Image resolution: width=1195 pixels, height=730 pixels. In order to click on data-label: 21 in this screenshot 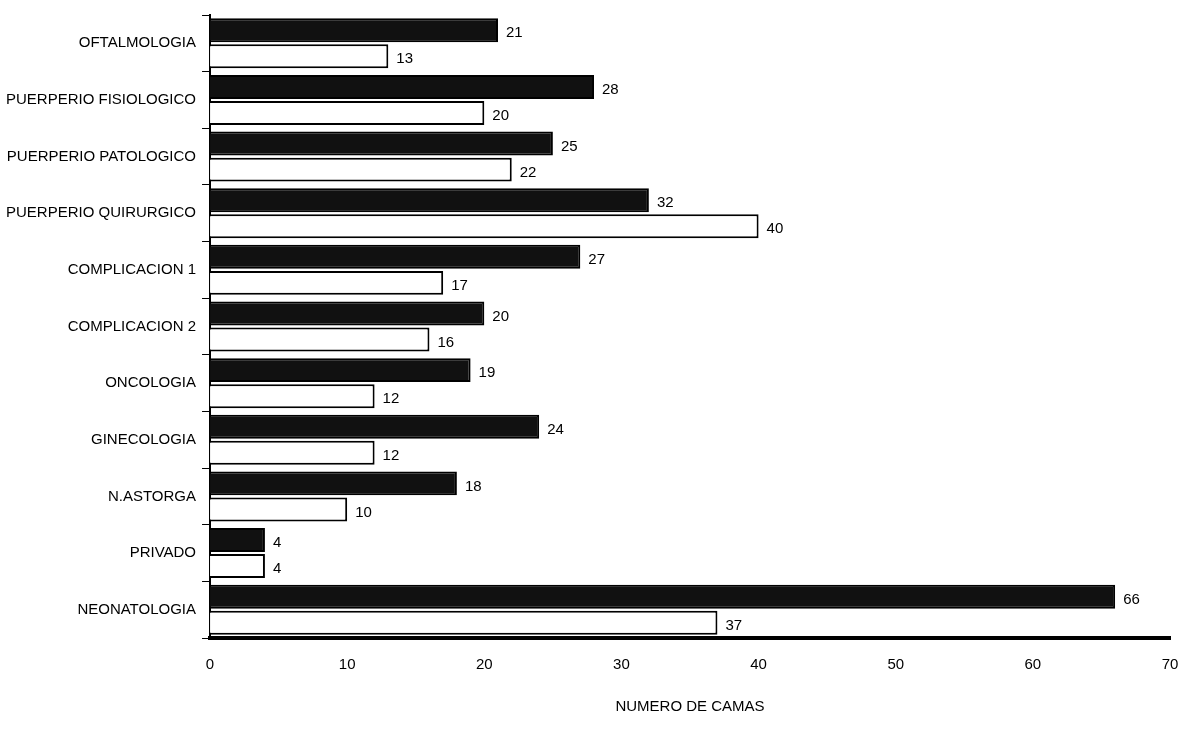, I will do `click(514, 32)`.